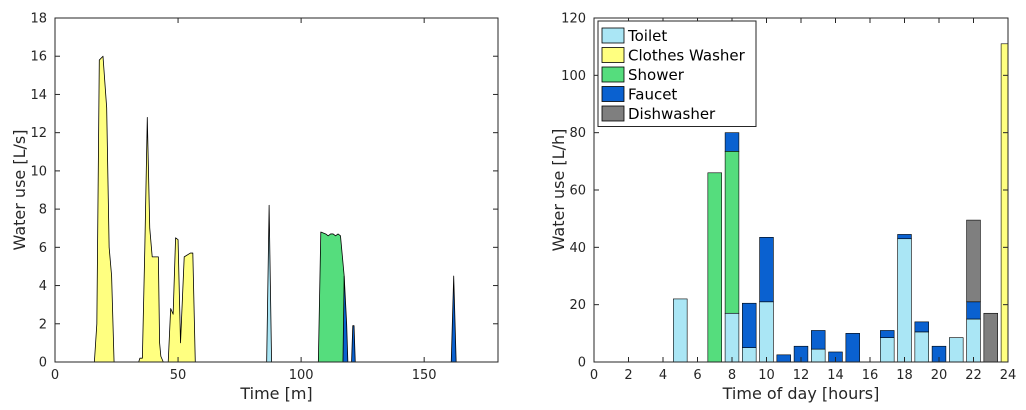 This screenshot has height=410, width=1026. What do you see at coordinates (577, 191) in the screenshot?
I see `y-tick-label: 60` at bounding box center [577, 191].